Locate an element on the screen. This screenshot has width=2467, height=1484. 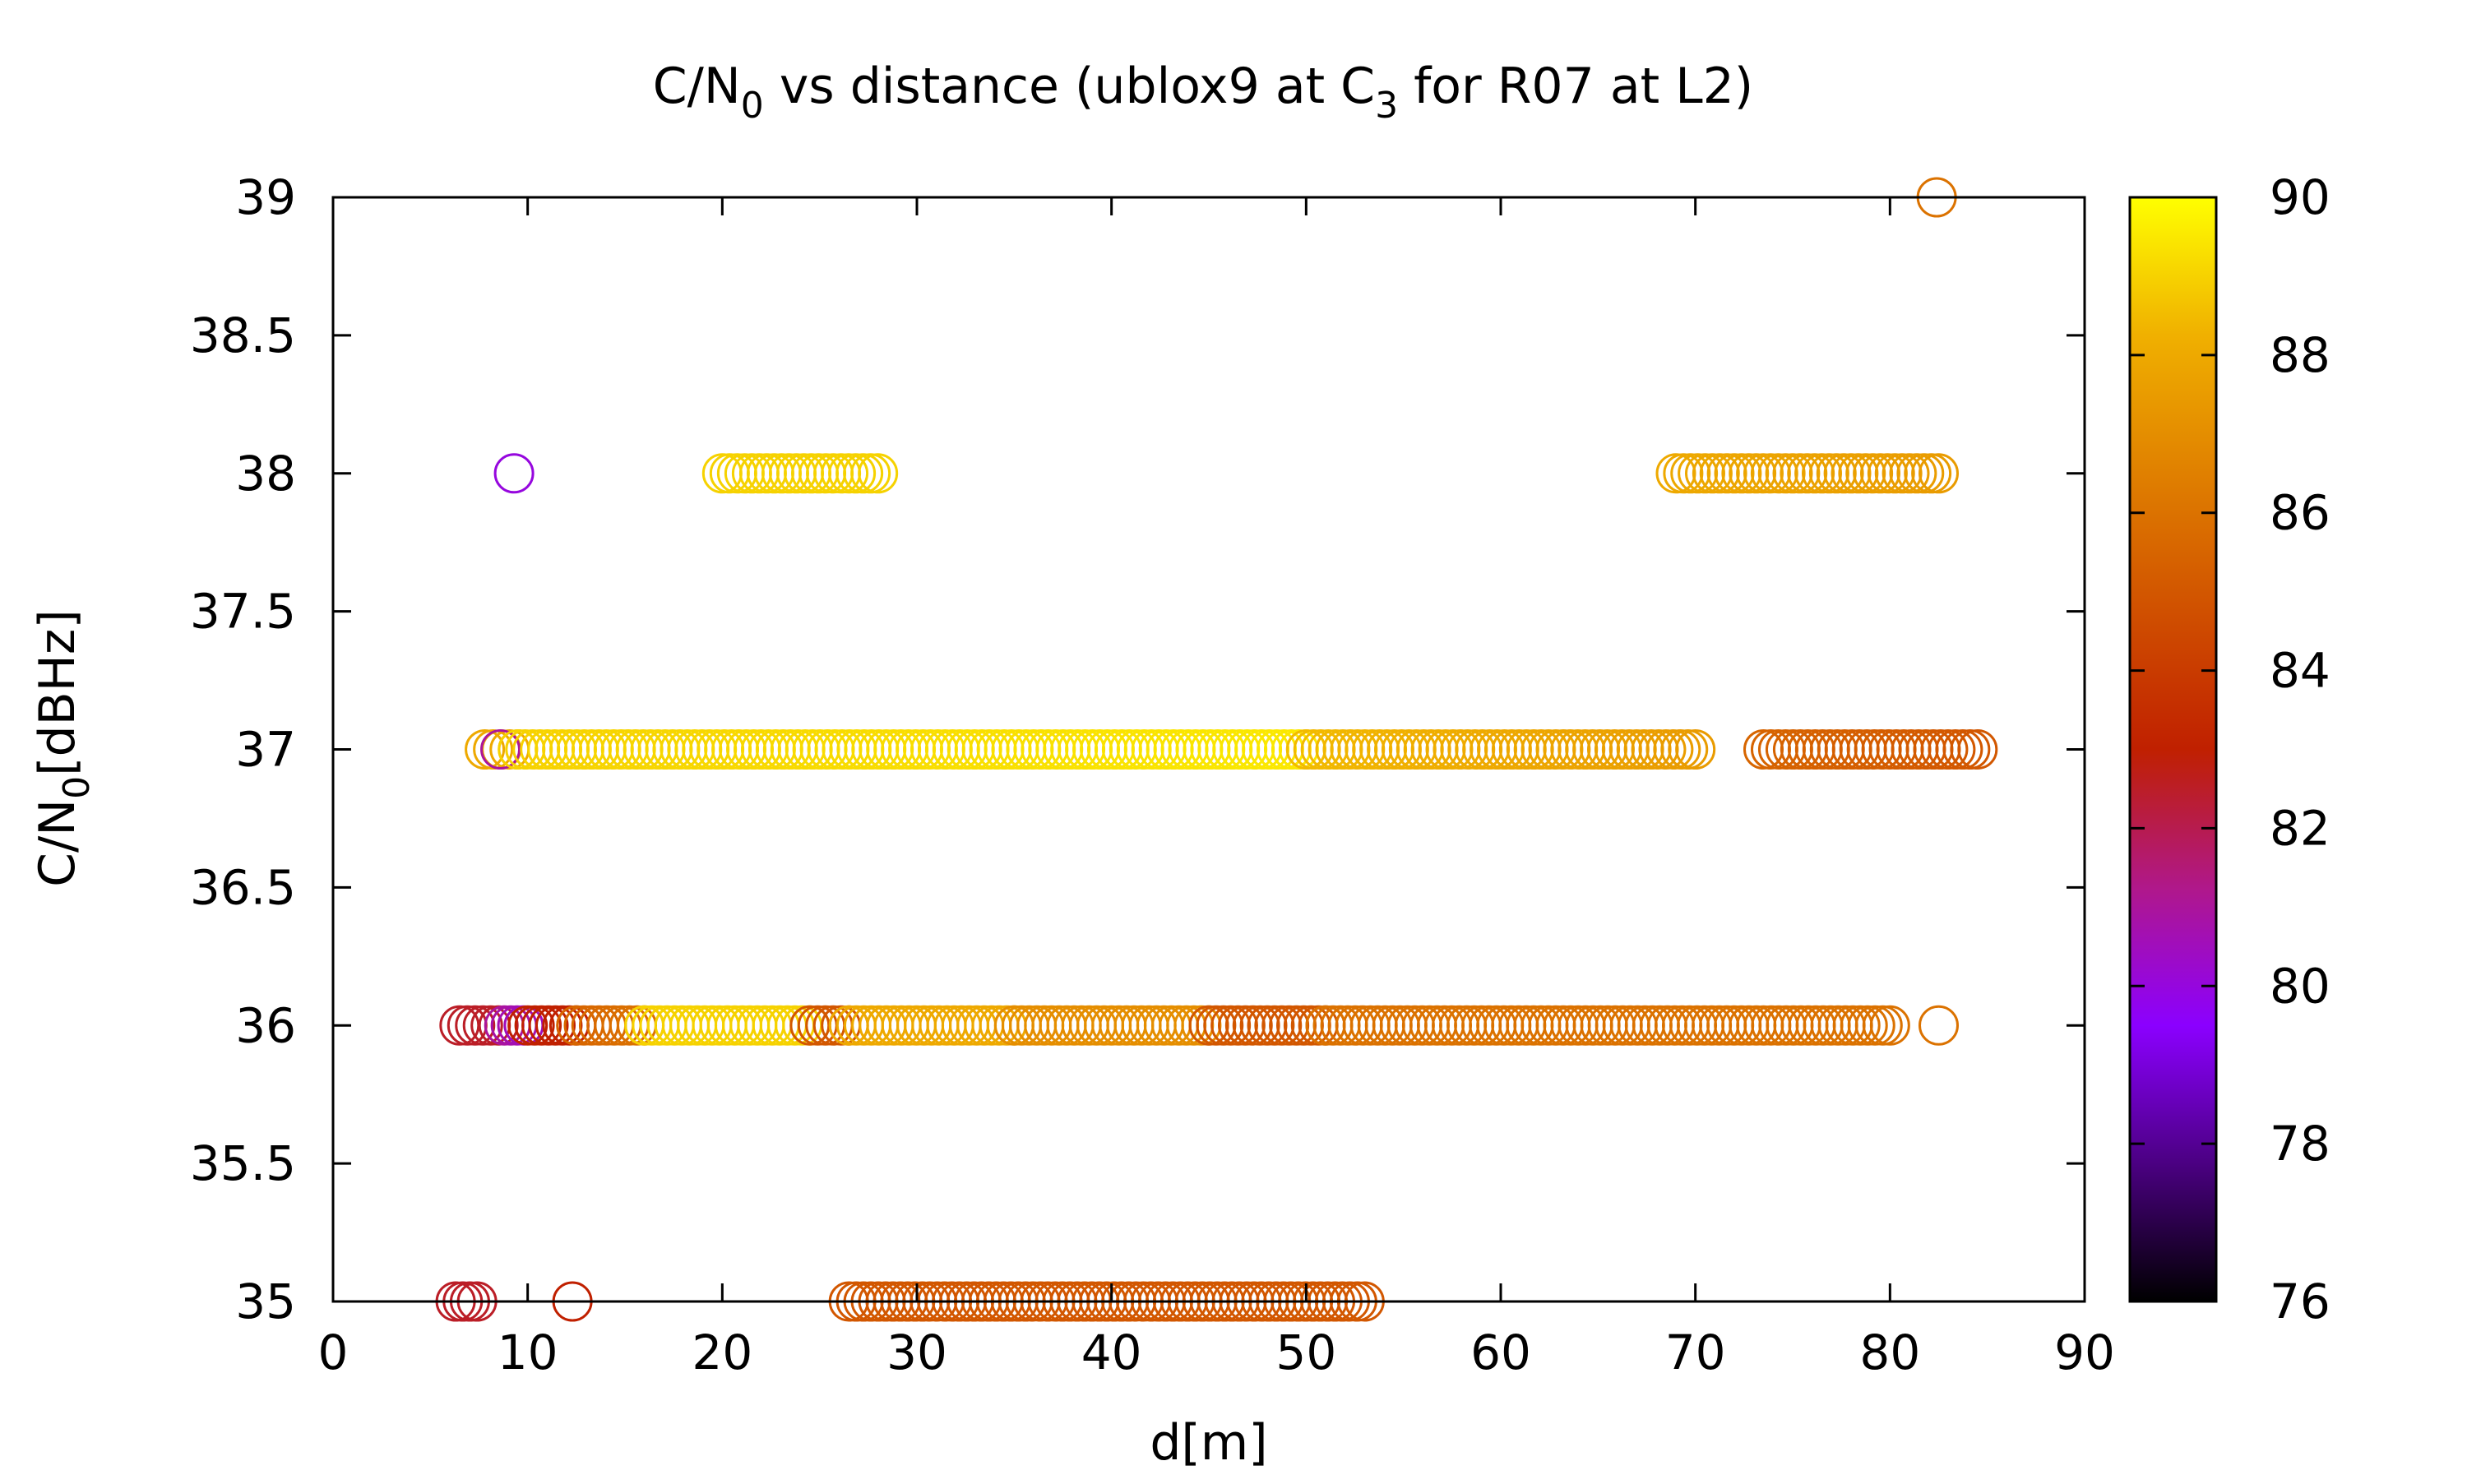
y-tick-label: 35.5 is located at coordinates (243, 1163).